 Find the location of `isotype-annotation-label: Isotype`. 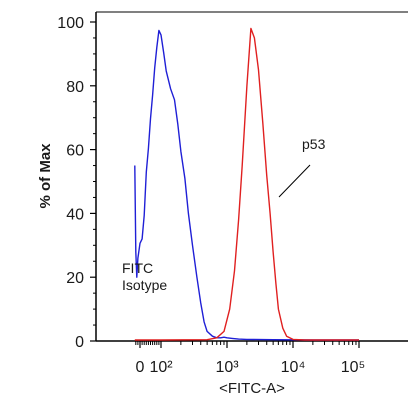

isotype-annotation-label: Isotype is located at coordinates (144, 285).